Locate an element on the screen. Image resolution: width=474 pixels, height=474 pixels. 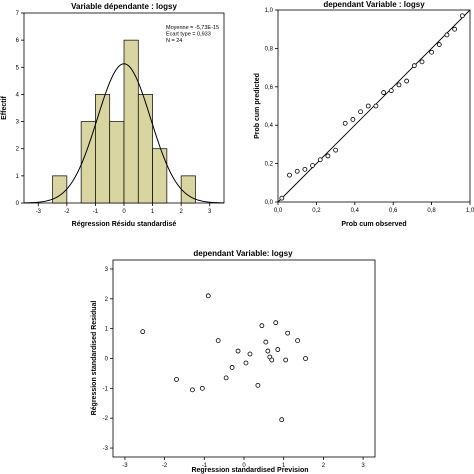
pp-x-label: Prob cum observed is located at coordinates (373, 224).